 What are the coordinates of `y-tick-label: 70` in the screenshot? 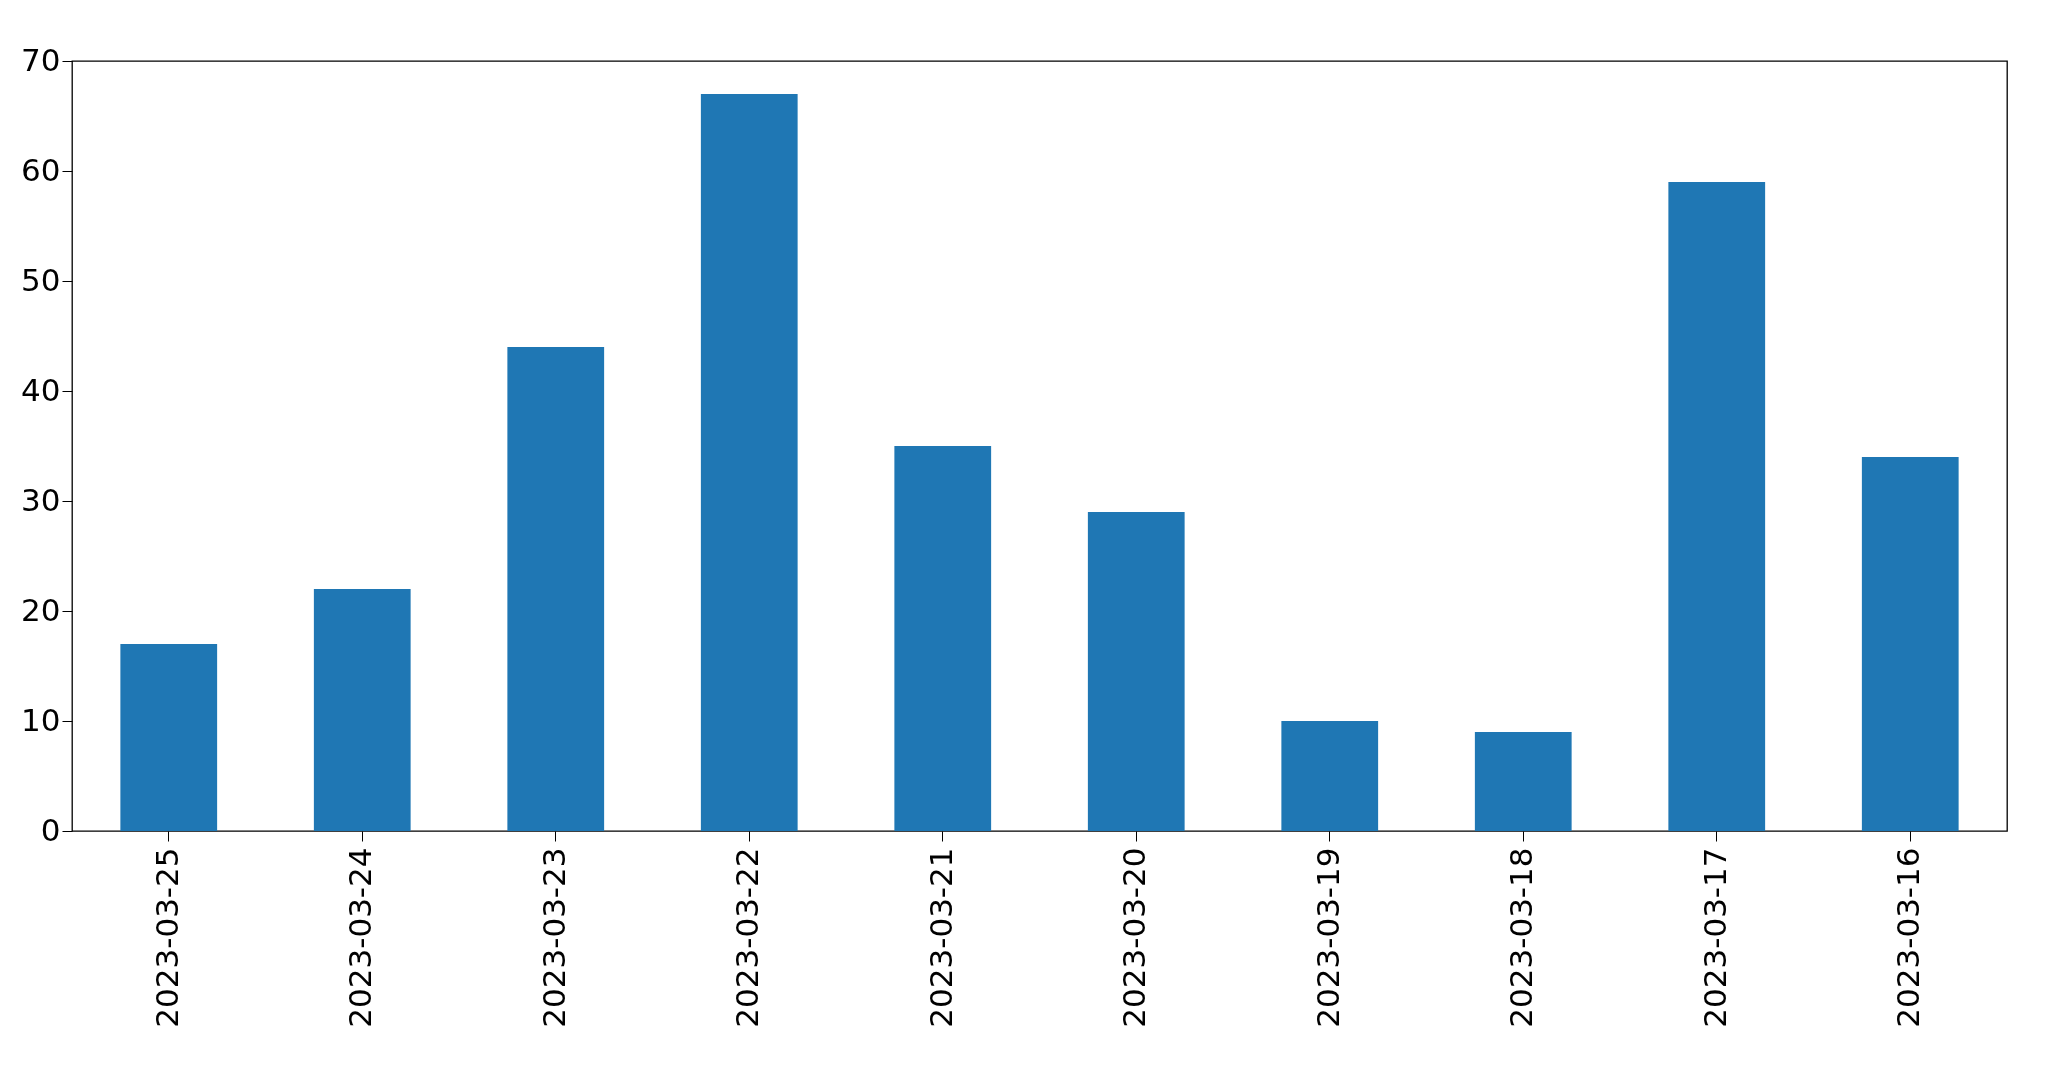 It's located at (41, 59).